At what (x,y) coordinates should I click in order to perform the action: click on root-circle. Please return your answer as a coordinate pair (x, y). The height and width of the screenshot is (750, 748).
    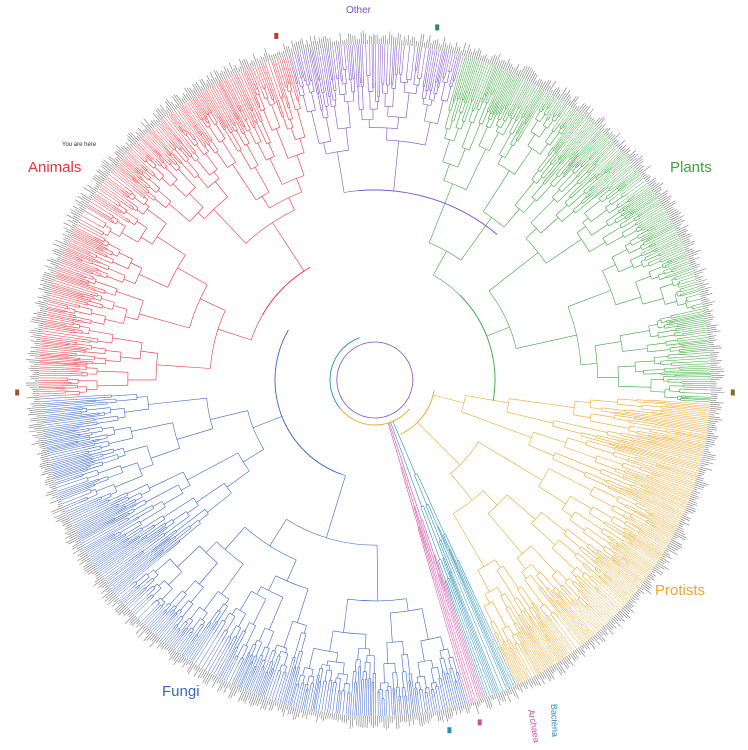
    Looking at the image, I should click on (375, 380).